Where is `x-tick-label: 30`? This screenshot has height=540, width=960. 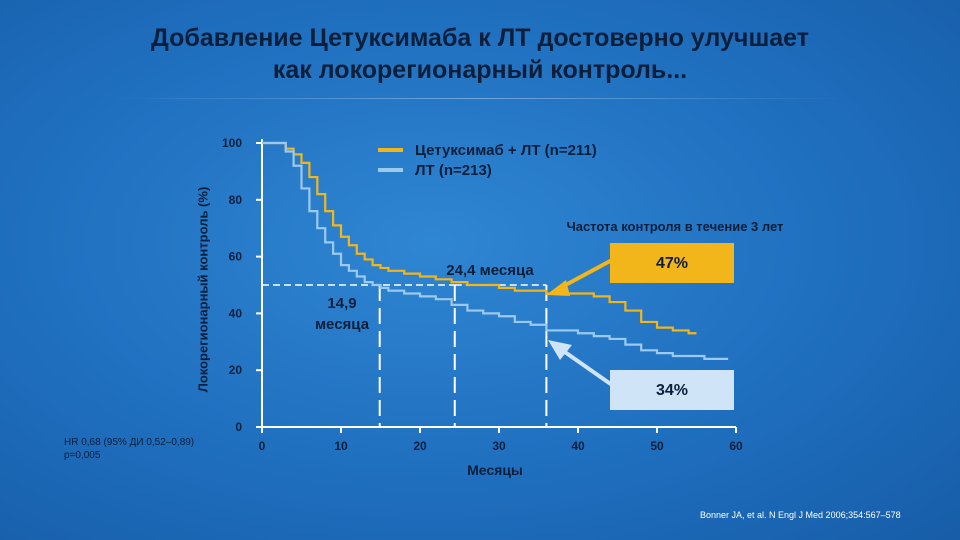
x-tick-label: 30 is located at coordinates (499, 446).